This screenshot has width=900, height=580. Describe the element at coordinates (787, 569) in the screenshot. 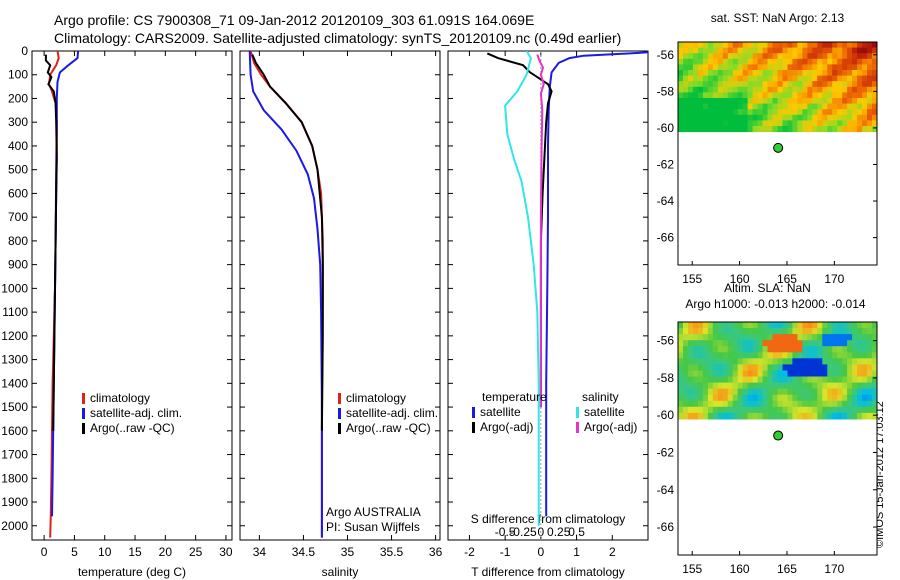

I see `sla-map-xtick-label: 165` at that location.